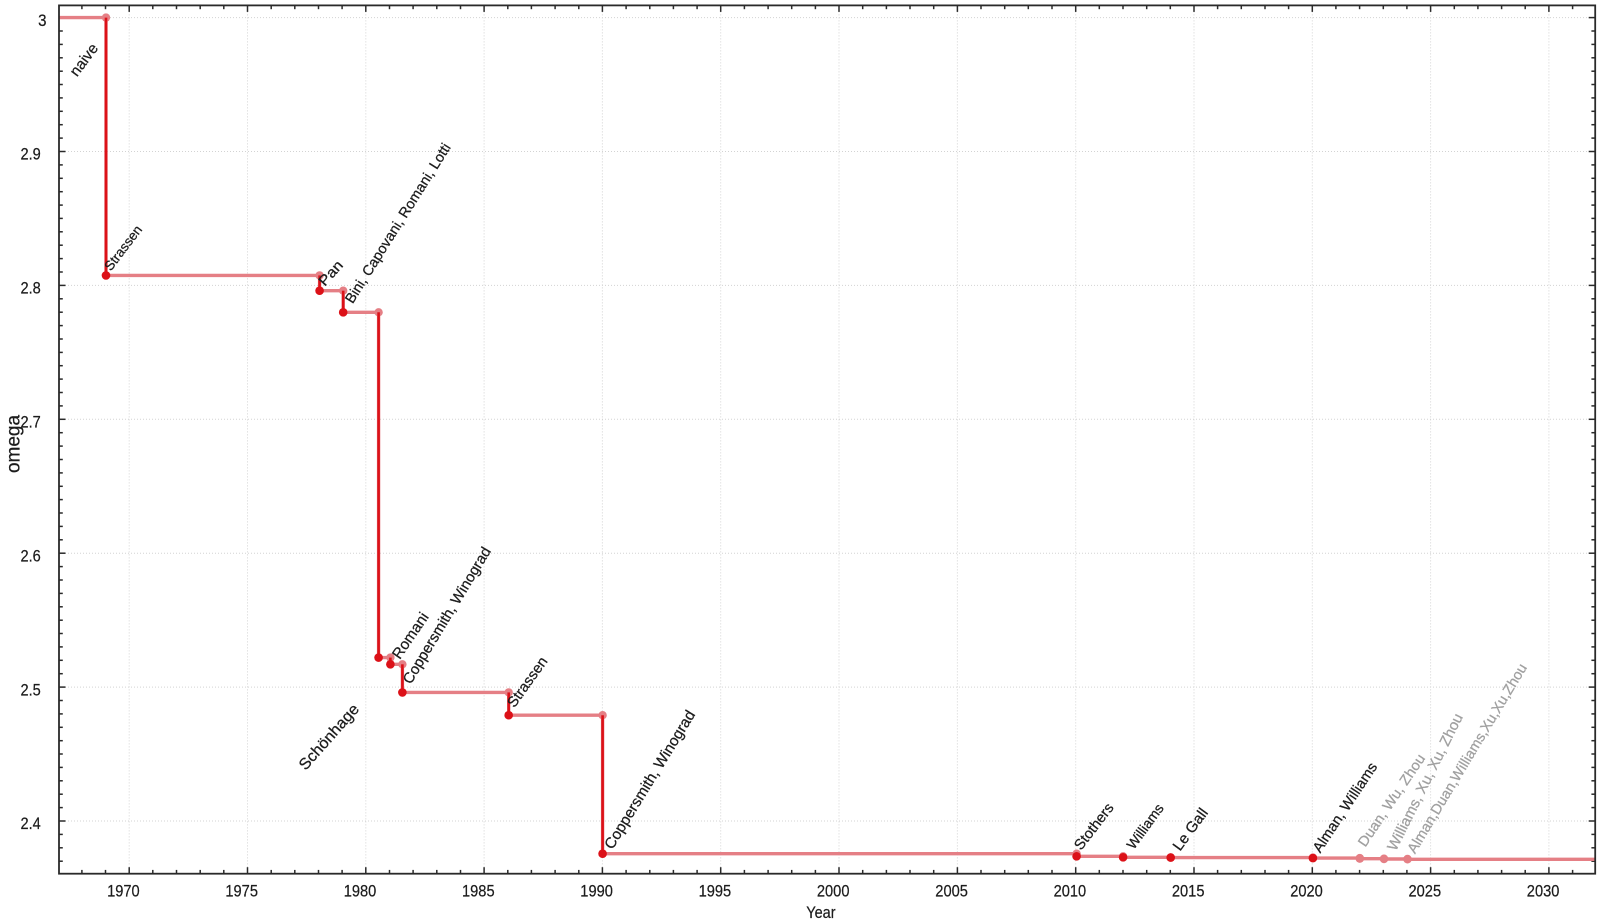  I want to click on svg-text: Schönhage, so click(329, 737).